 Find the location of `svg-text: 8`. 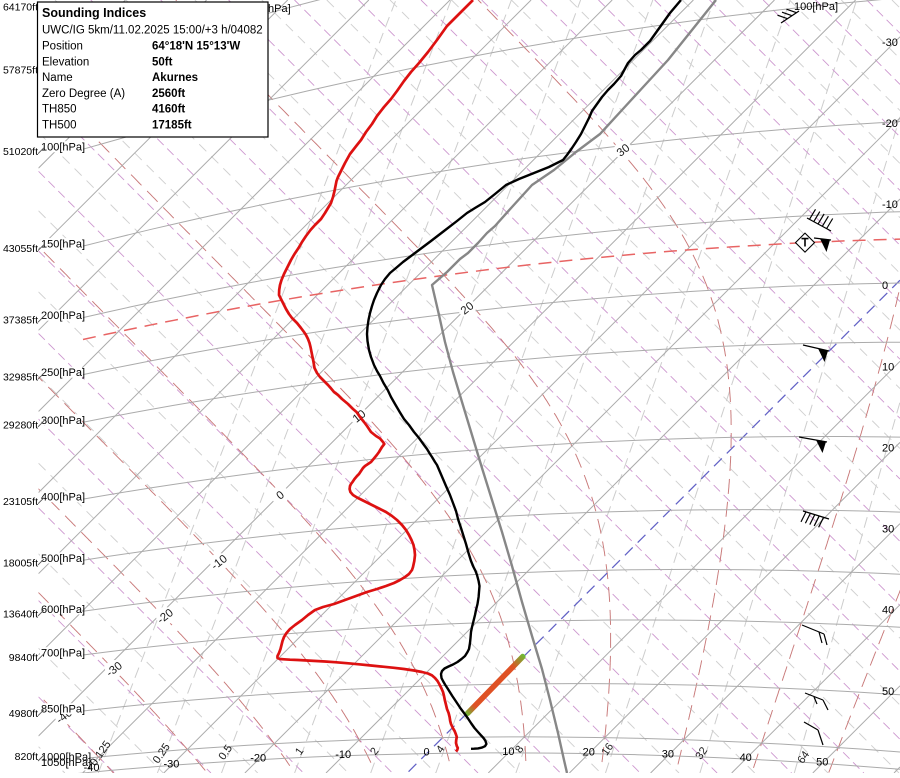

svg-text: 8 is located at coordinates (519, 750).